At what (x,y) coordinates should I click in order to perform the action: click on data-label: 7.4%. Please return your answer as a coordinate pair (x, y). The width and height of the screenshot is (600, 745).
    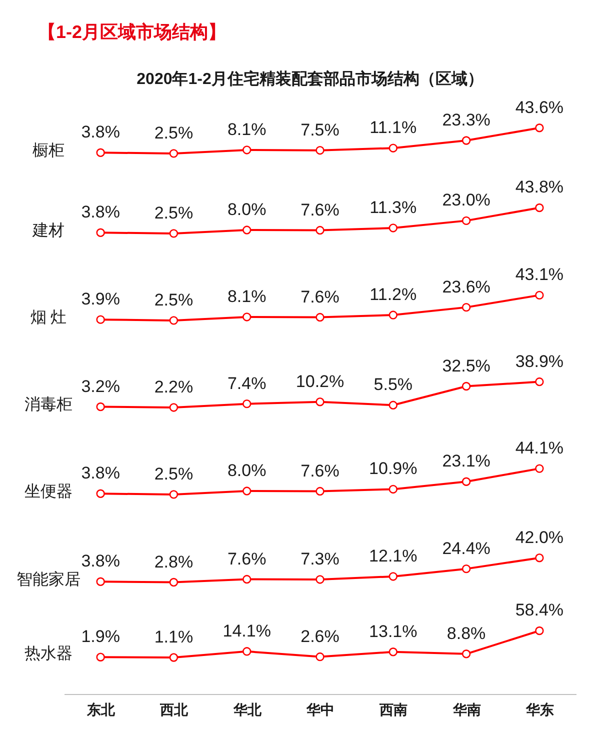
    Looking at the image, I should click on (246, 383).